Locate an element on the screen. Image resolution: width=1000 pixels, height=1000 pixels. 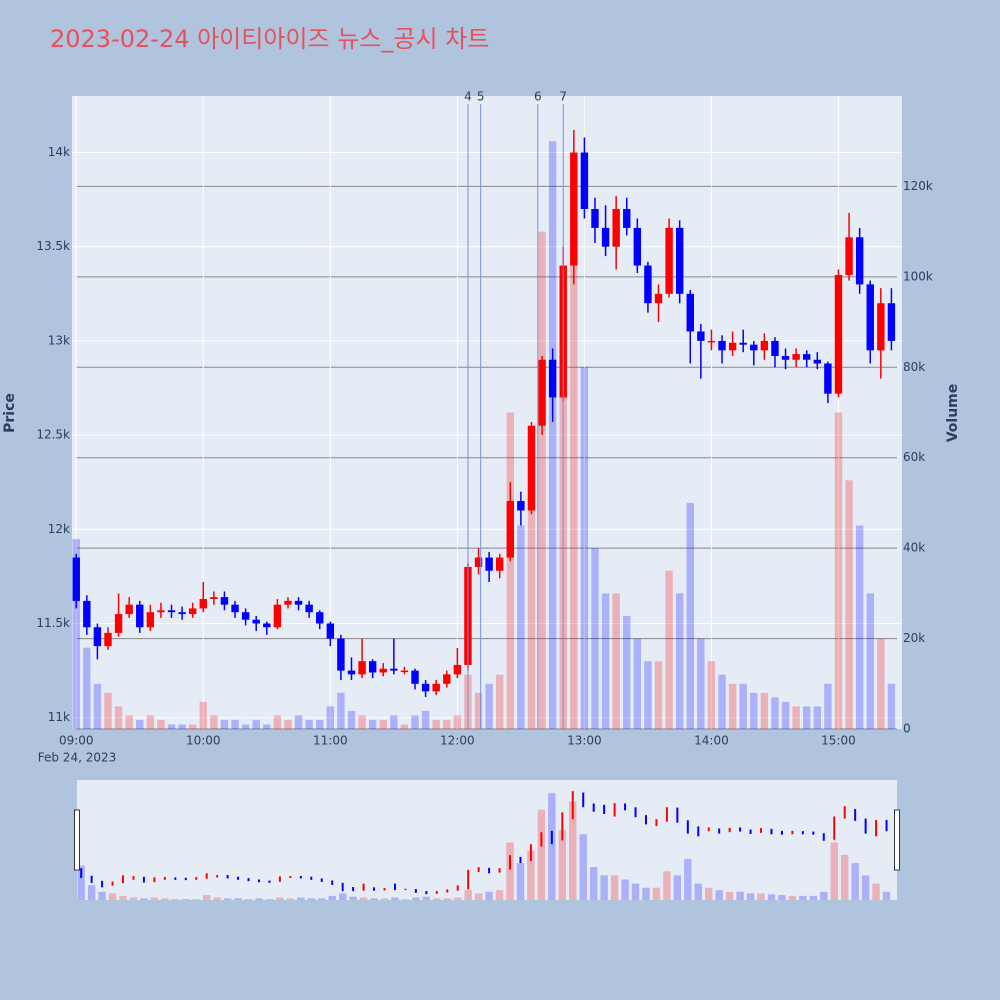
y-tick-label: 13.5k is located at coordinates (53, 246).